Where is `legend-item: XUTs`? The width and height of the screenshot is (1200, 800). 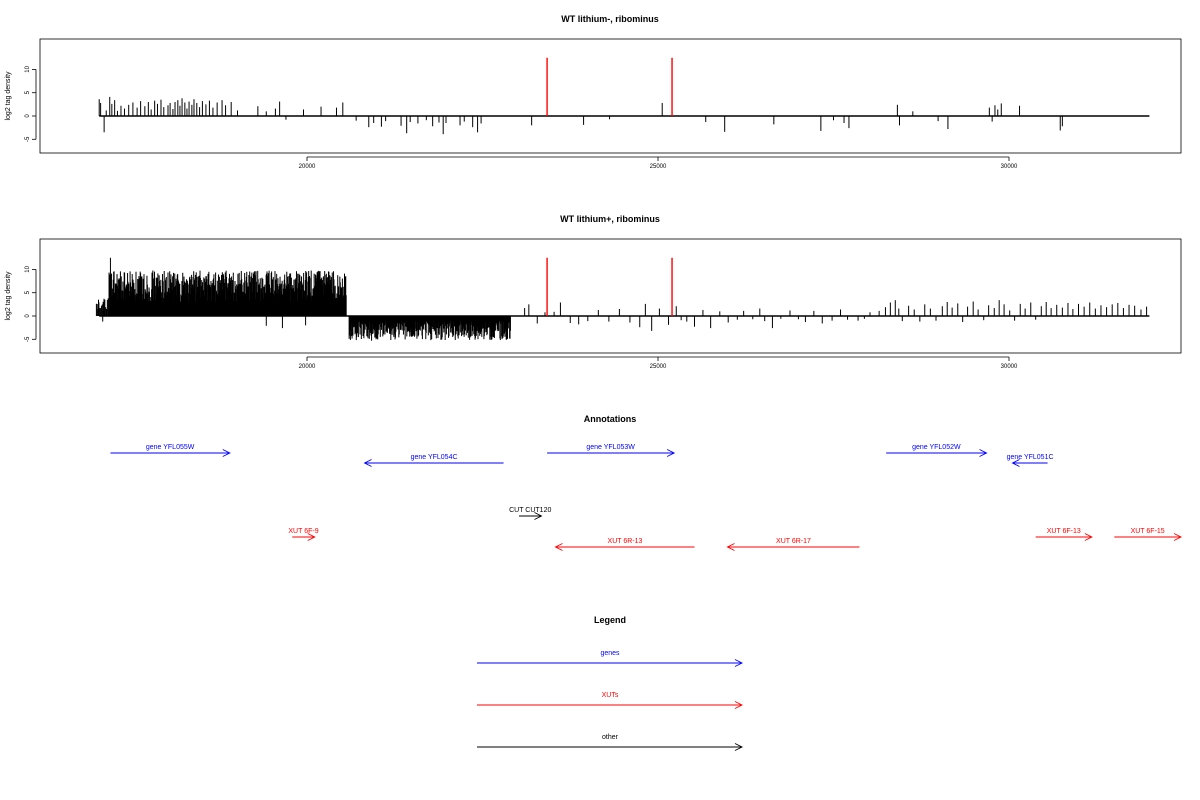
legend-item: XUTs is located at coordinates (610, 700).